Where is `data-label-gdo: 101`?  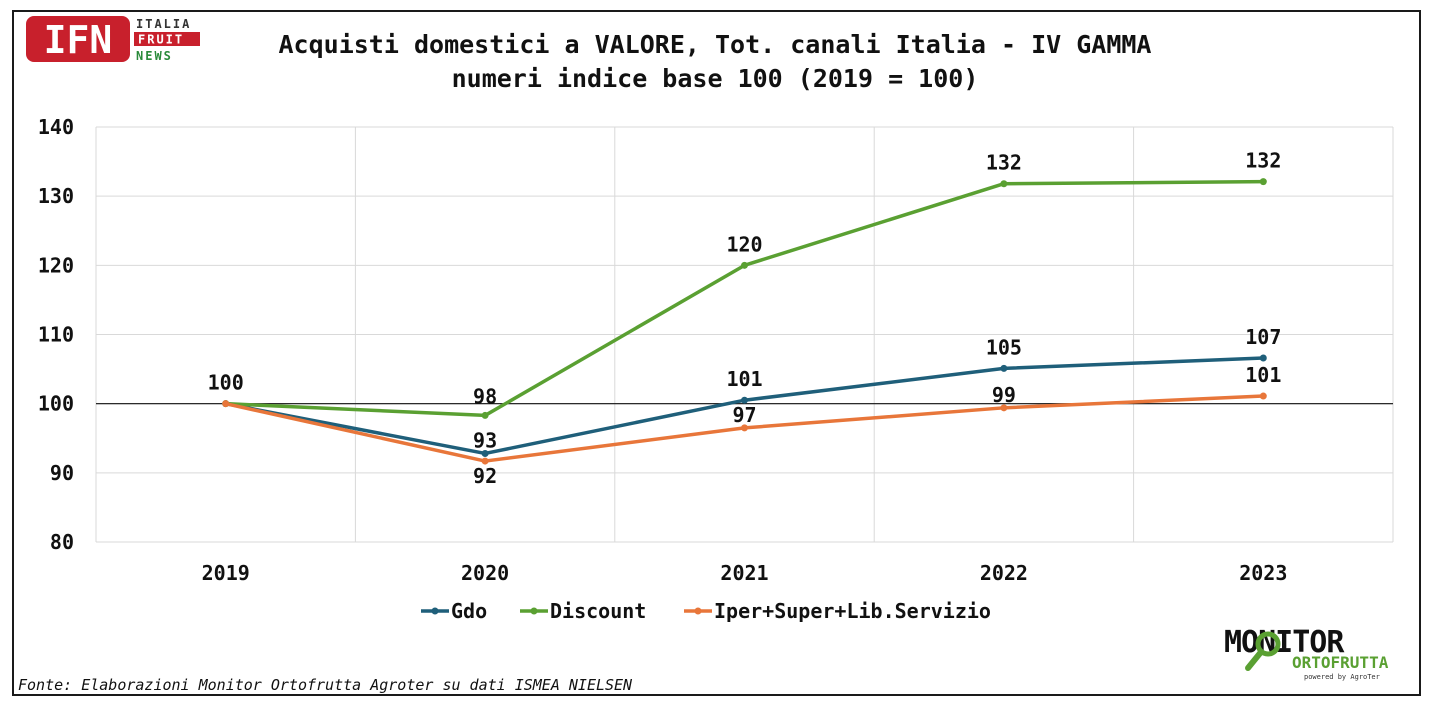 data-label-gdo: 101 is located at coordinates (744, 379).